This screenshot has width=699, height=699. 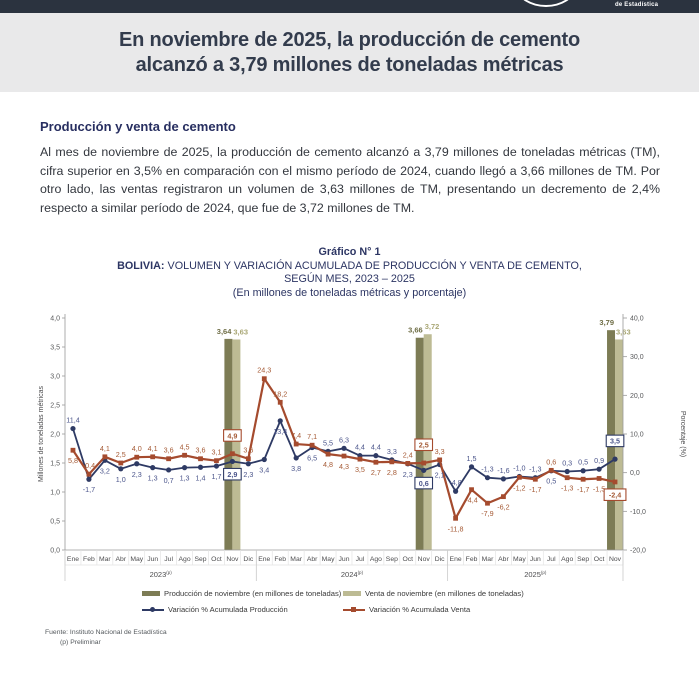 I want to click on svg-text: 24,3, so click(x=264, y=370).